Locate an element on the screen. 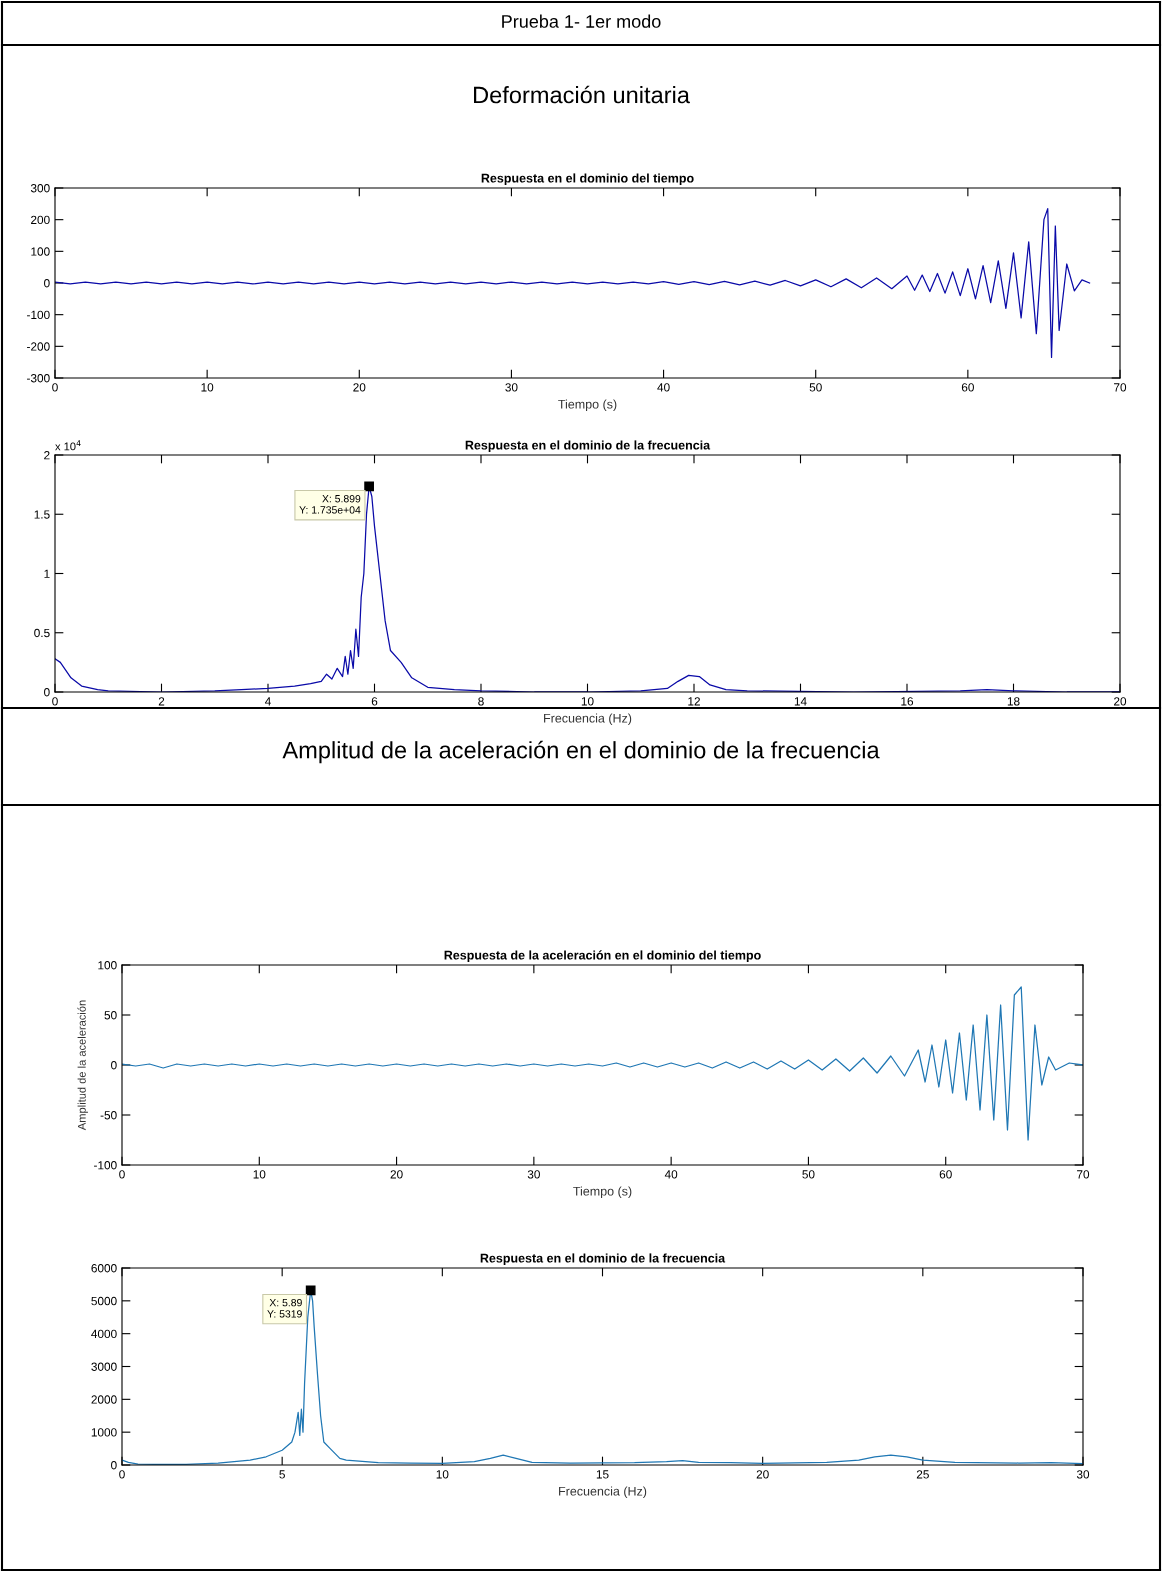  x-tick-label: 8 is located at coordinates (481, 701).